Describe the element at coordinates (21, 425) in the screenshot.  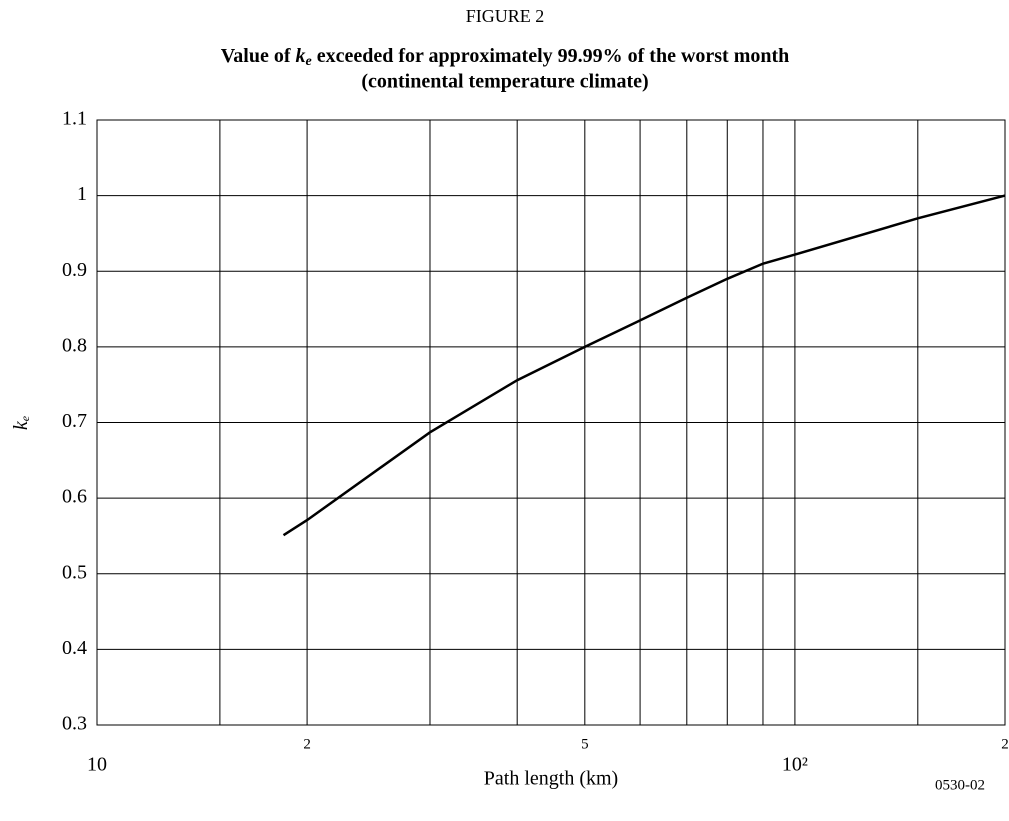
I see `ylabel-symbol: k` at that location.